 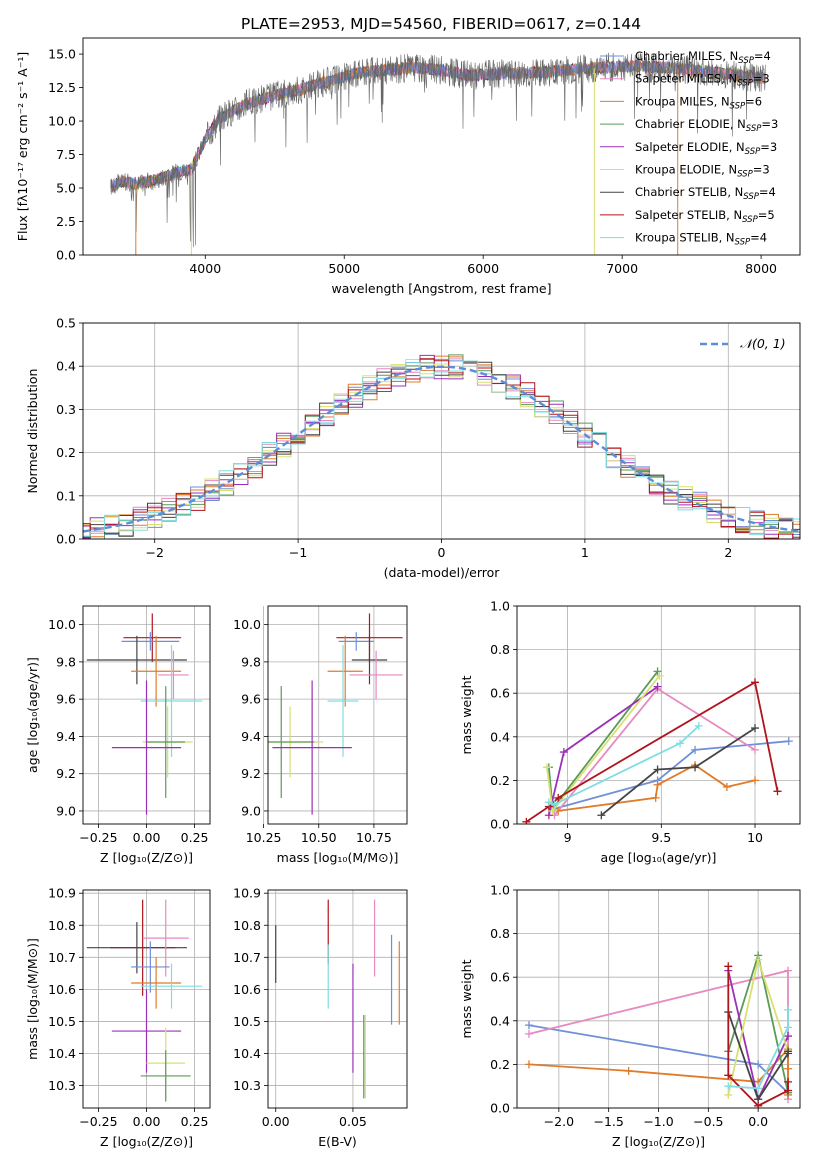 What do you see at coordinates (276, 1121) in the screenshot?
I see `x-tick-label: 0.00` at bounding box center [276, 1121].